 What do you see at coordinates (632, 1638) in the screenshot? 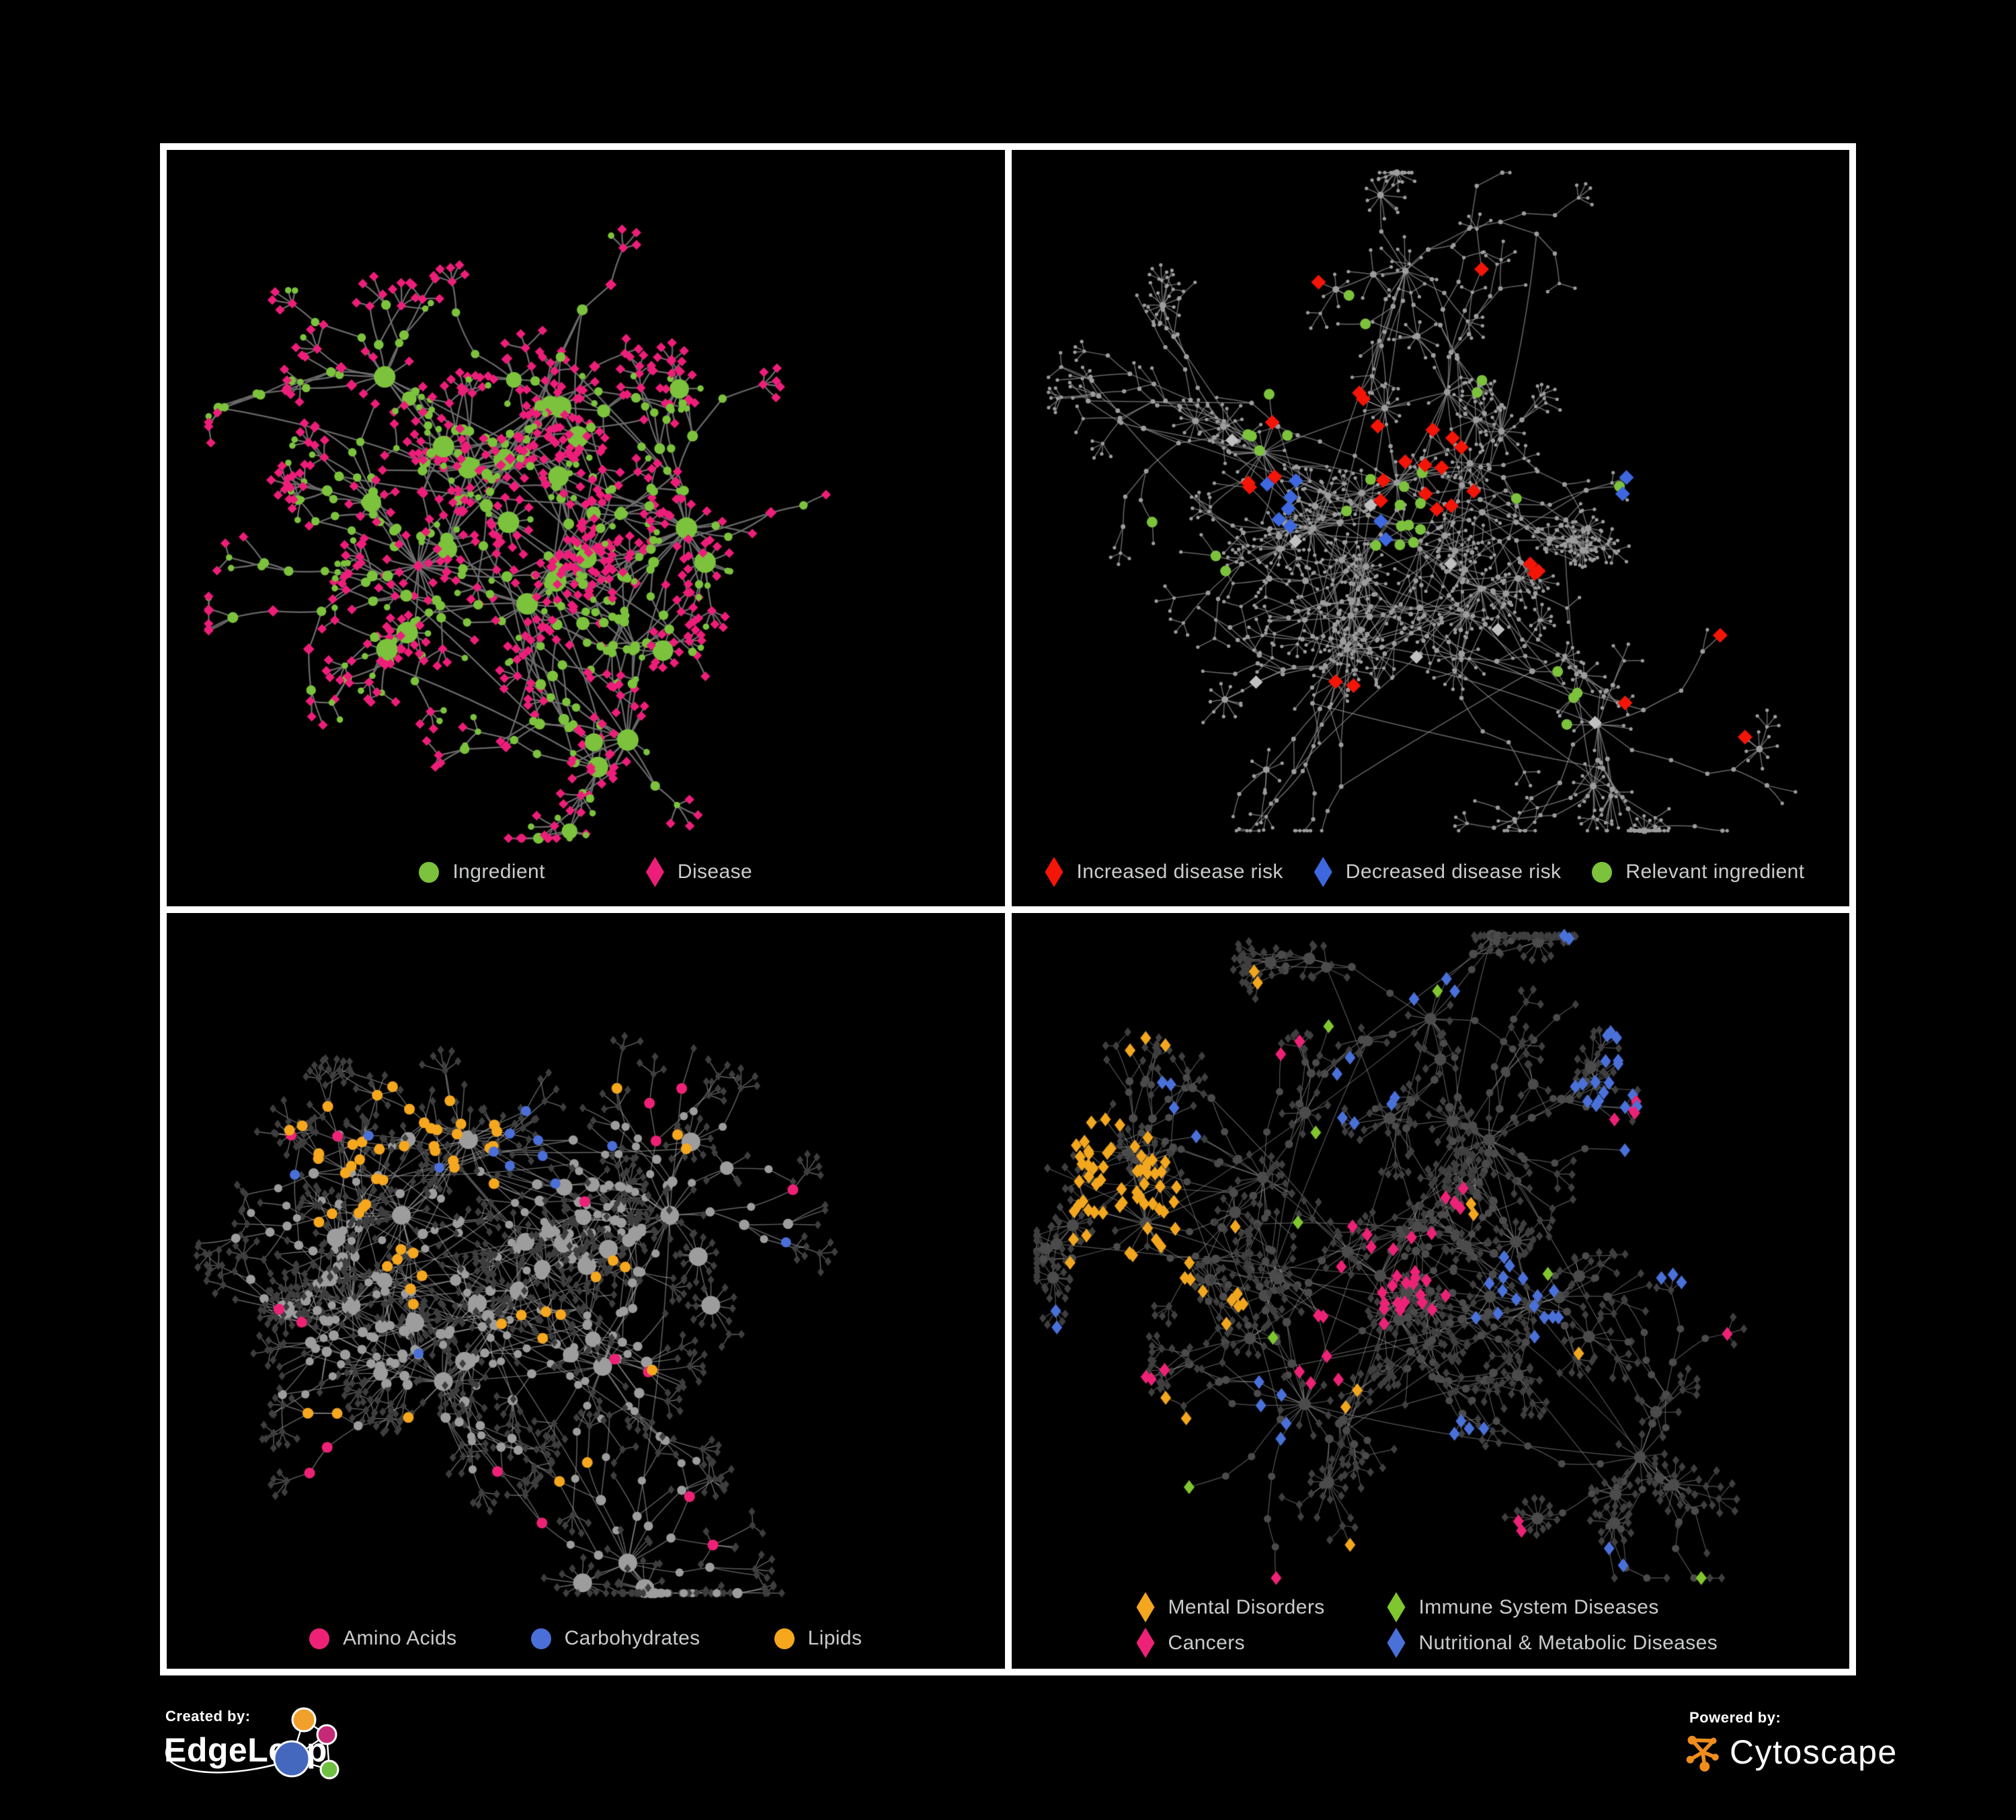
I see `legend-label: Carbohydrates` at bounding box center [632, 1638].